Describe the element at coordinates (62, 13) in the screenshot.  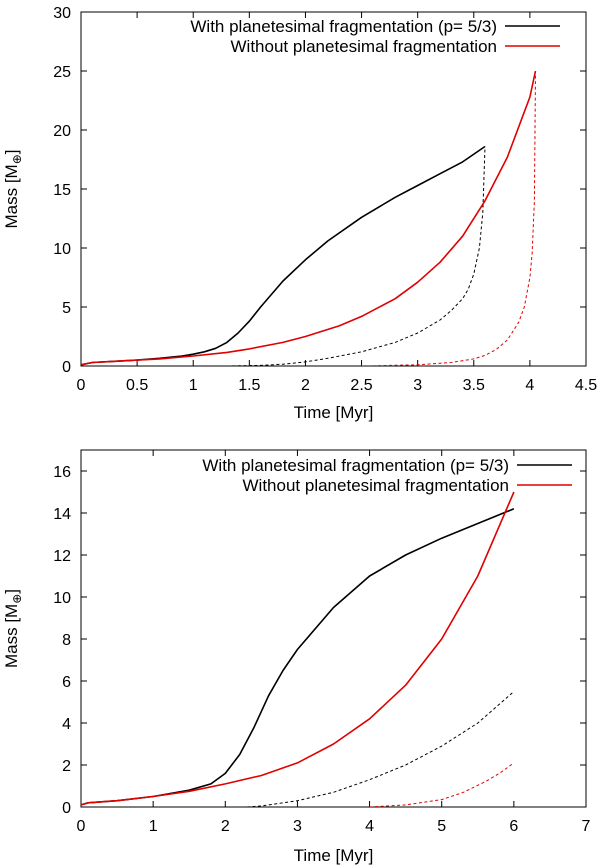
I see `y-tick-label: 30` at that location.